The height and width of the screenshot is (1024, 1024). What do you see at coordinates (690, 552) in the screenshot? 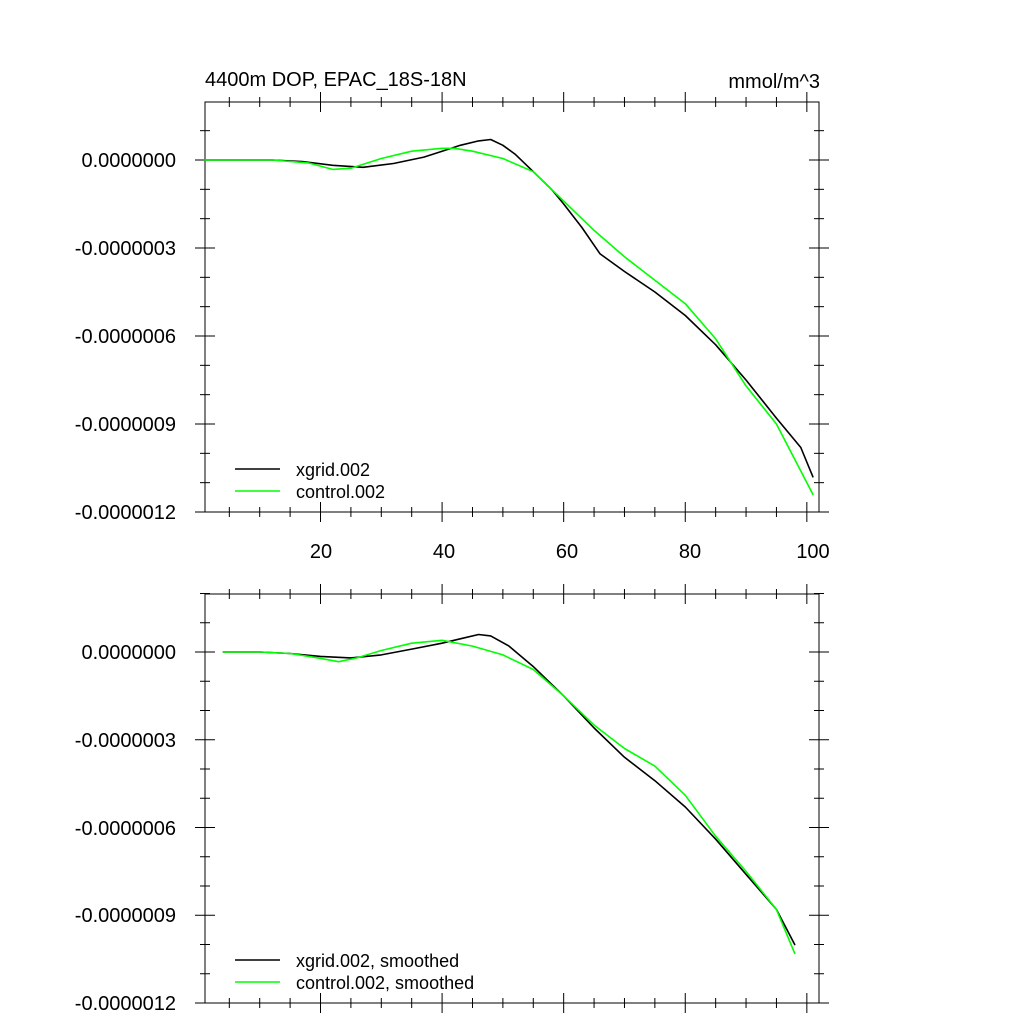
I see `x-tick-label: 80` at bounding box center [690, 552].